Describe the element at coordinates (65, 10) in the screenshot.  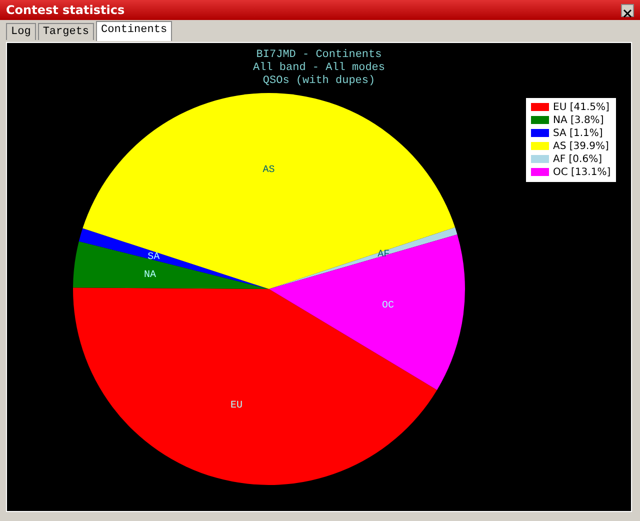
I see `text: Contest statistics` at that location.